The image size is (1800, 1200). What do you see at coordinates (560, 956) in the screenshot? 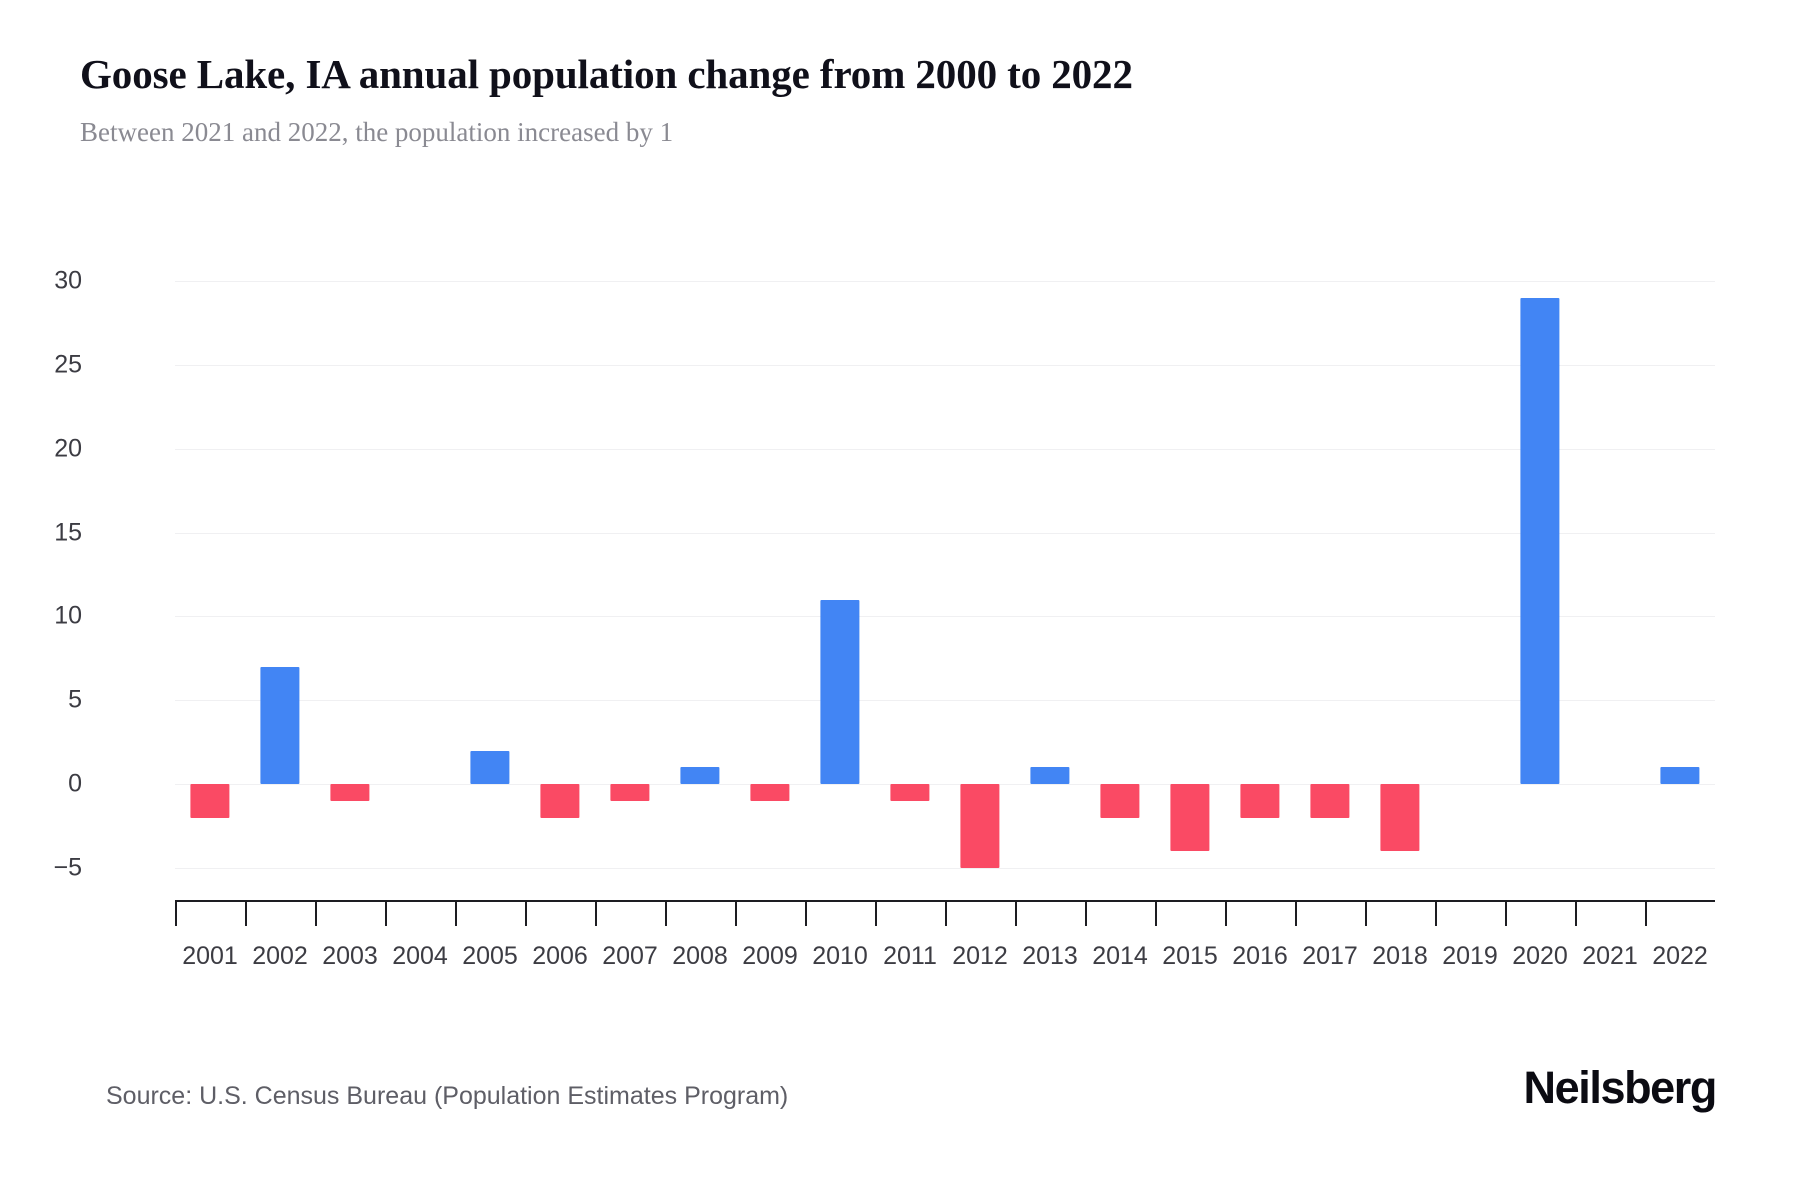
I see `x-axis-tick-label: 2006` at bounding box center [560, 956].